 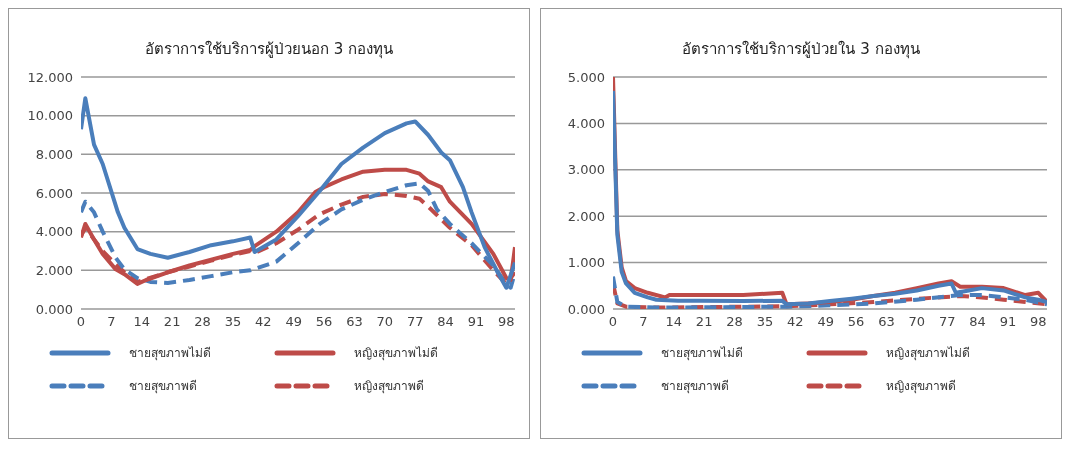 What do you see at coordinates (586, 170) in the screenshot?
I see `y-tick-label: 3.000` at bounding box center [586, 170].